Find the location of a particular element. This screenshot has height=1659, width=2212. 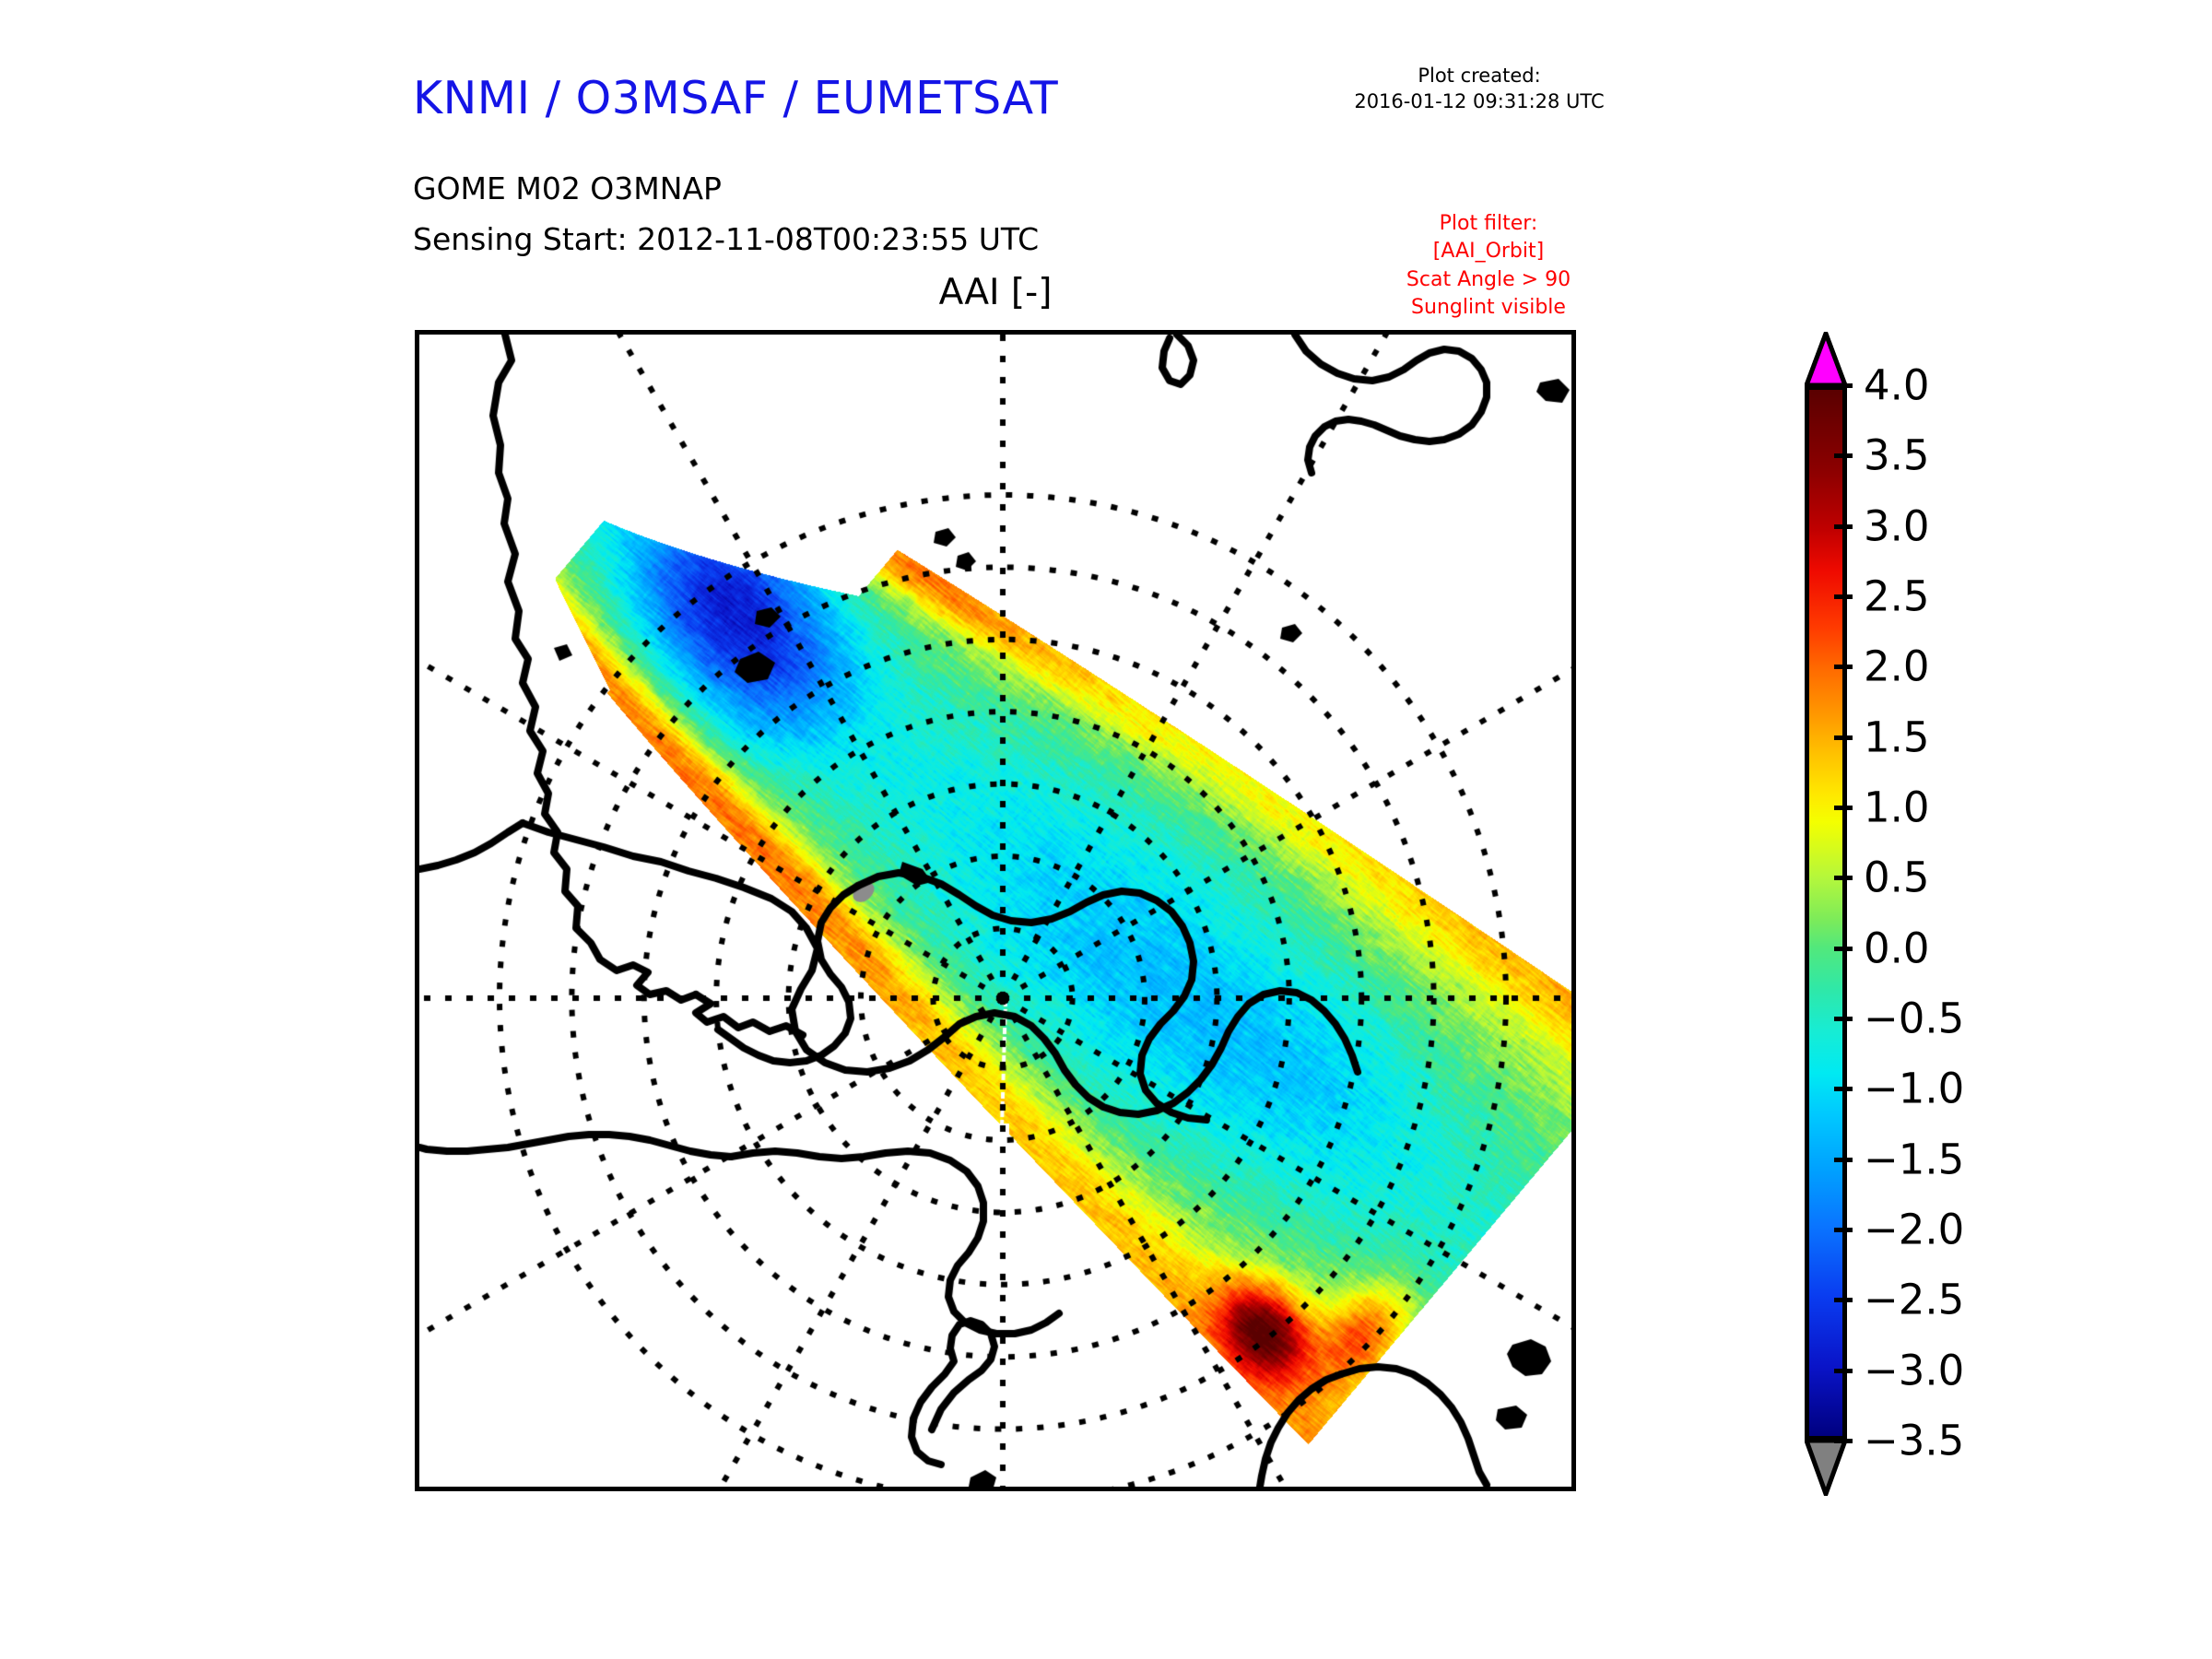

colorbar-tick-label: −2.0 is located at coordinates (1914, 1229).